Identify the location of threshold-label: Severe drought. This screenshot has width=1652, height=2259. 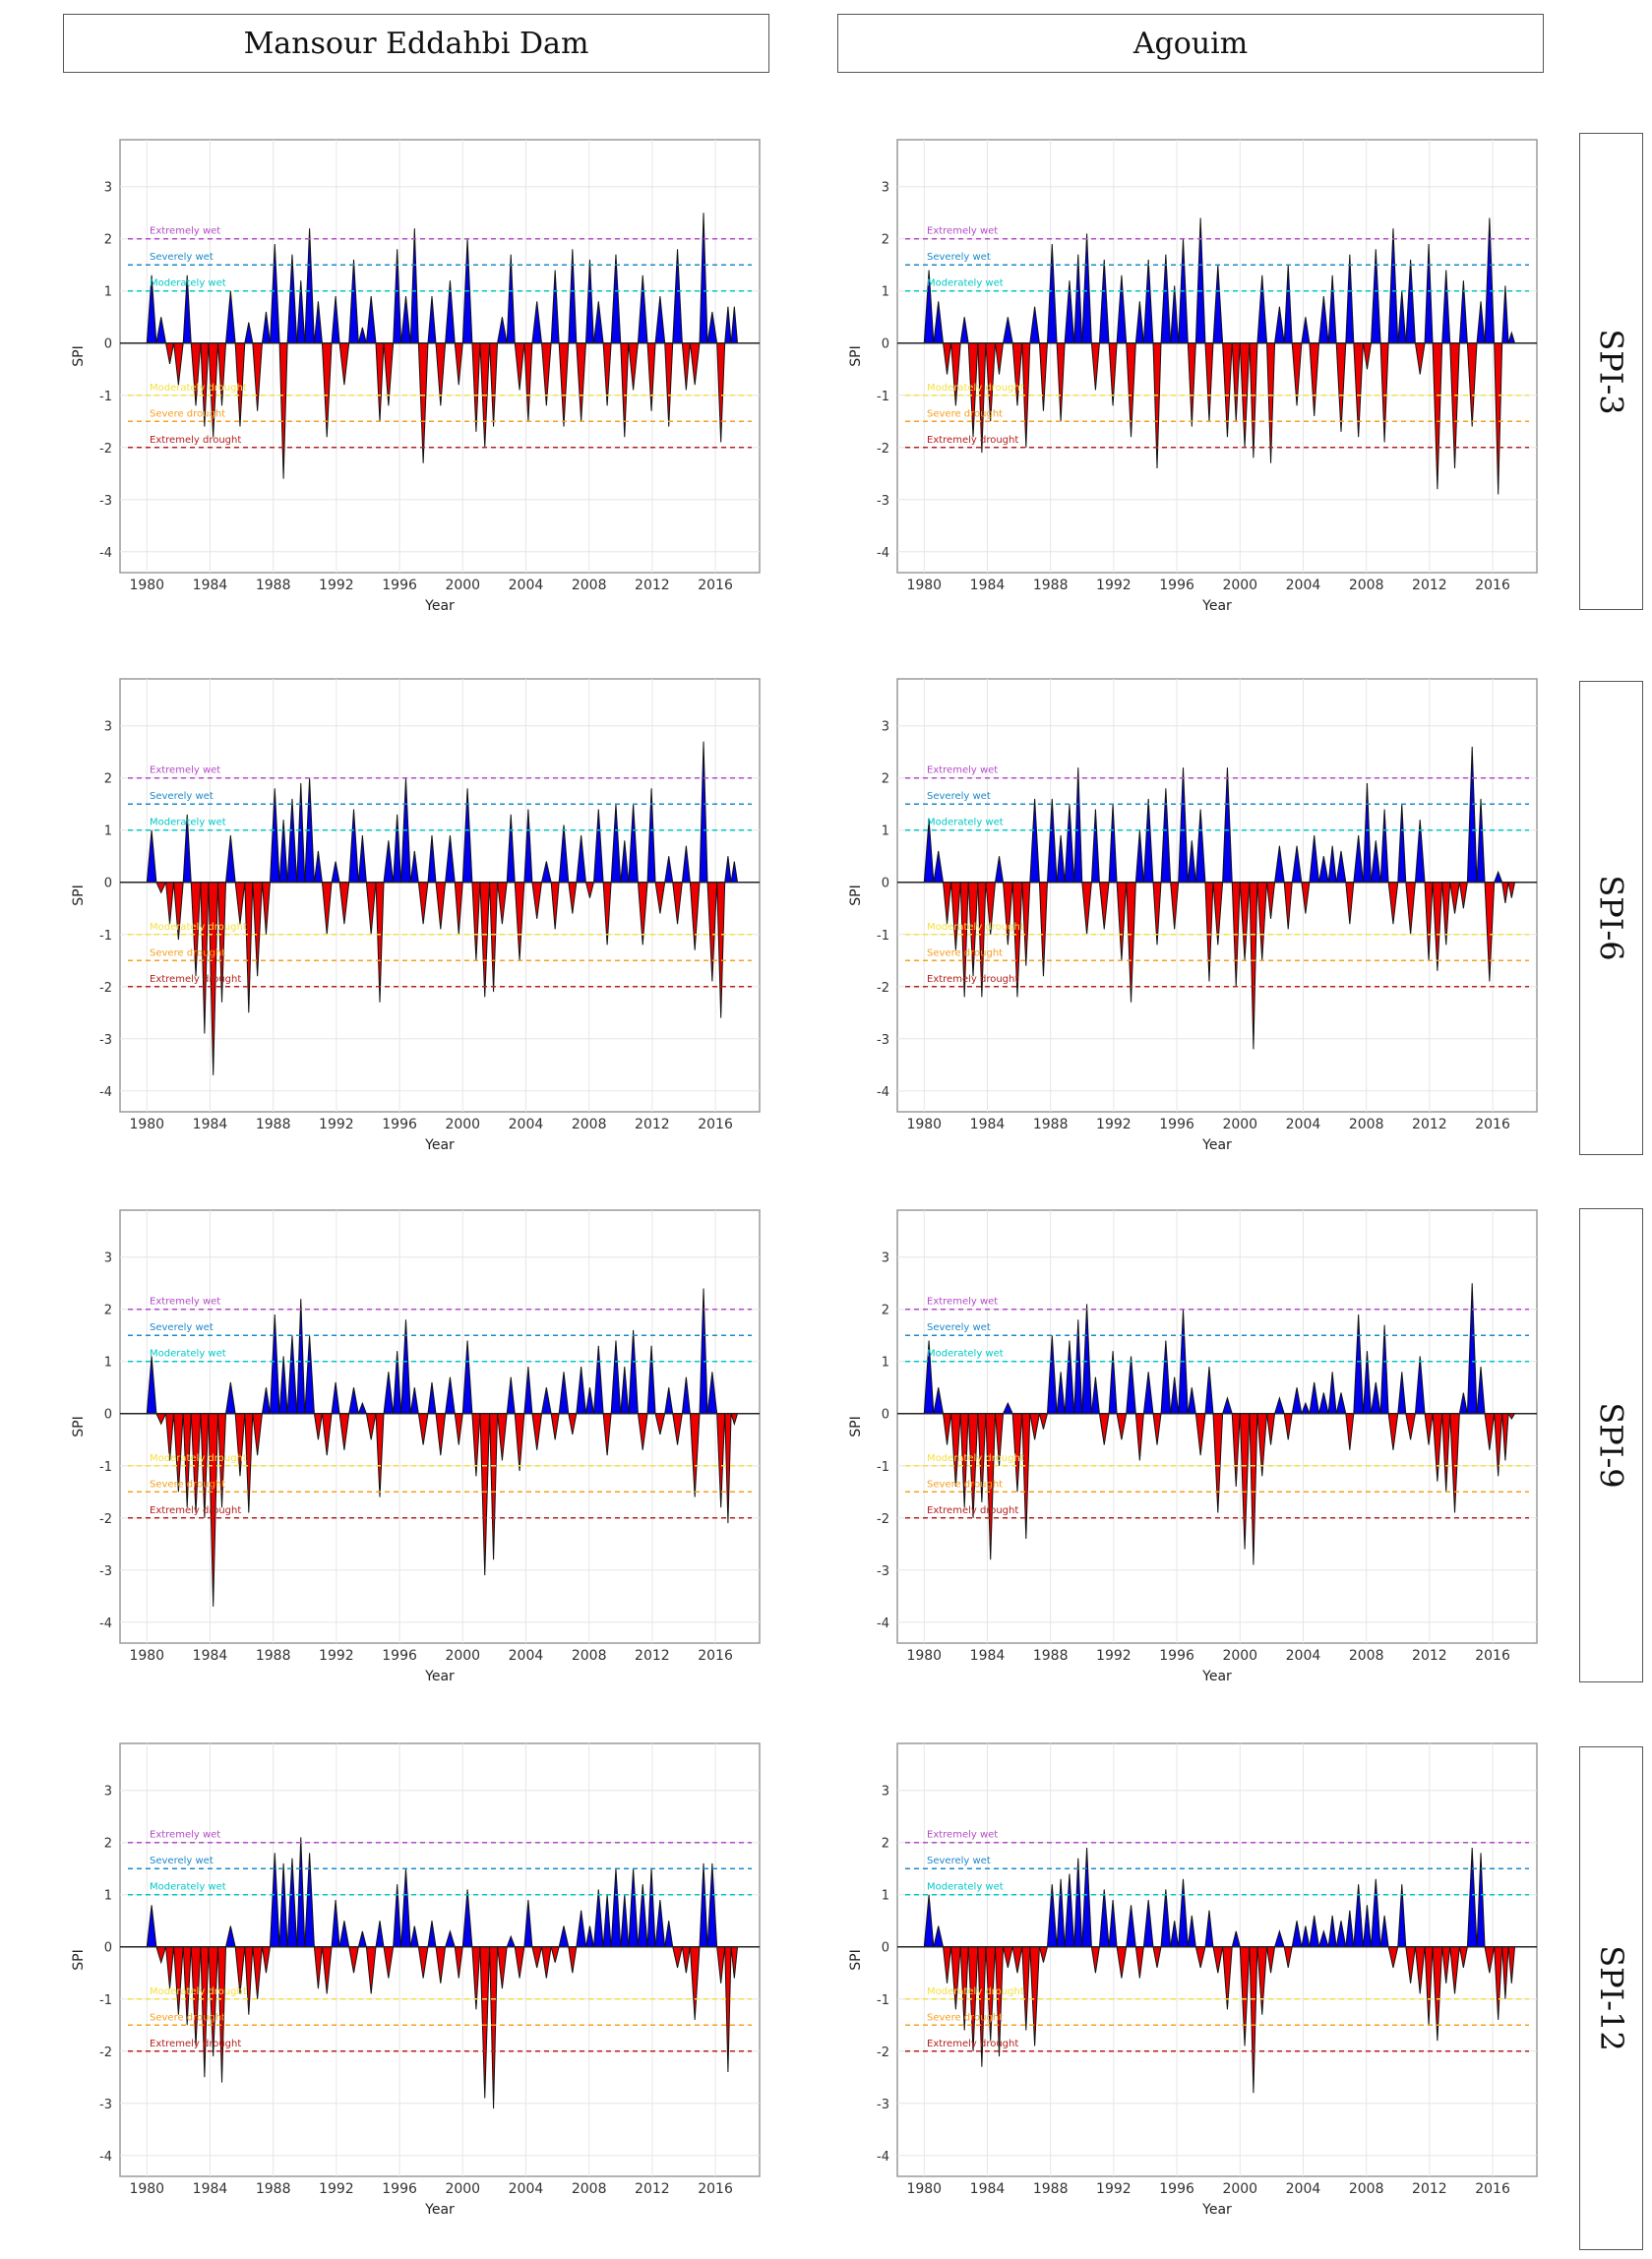
(965, 953).